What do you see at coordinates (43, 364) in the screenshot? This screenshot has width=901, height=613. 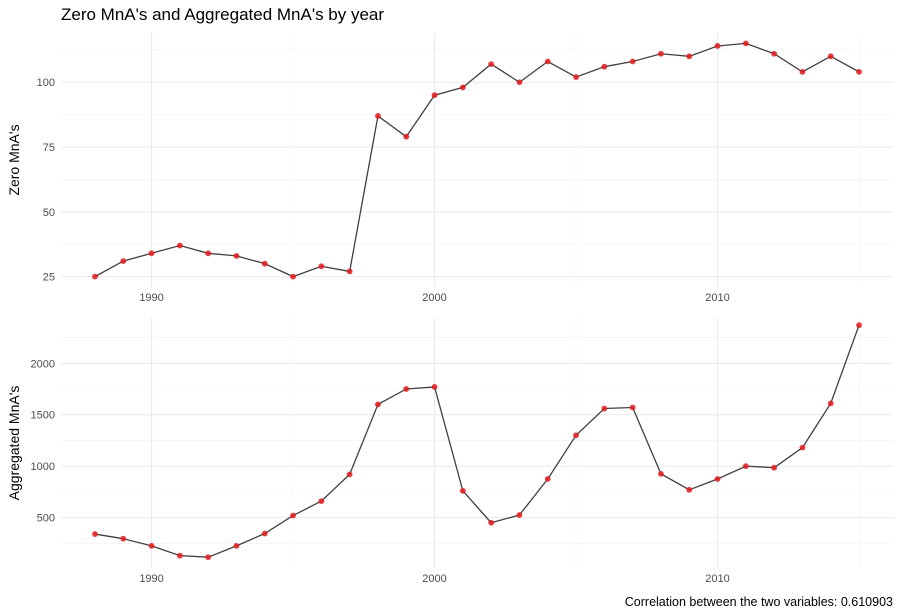 I see `y-tick-label: 2000` at bounding box center [43, 364].